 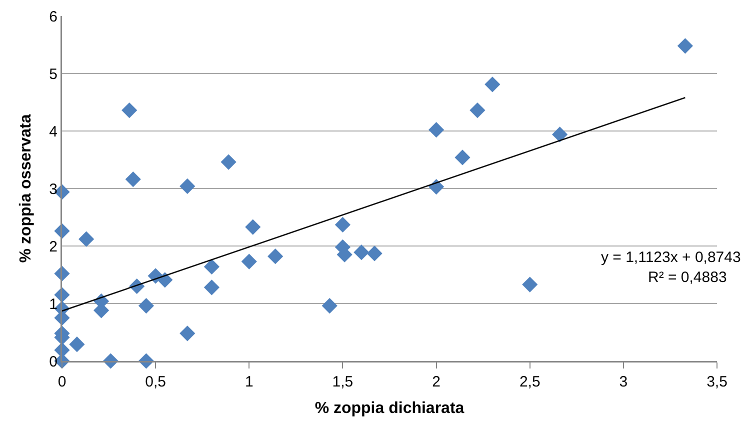 I want to click on y-tick-label: 6, so click(x=53, y=17).